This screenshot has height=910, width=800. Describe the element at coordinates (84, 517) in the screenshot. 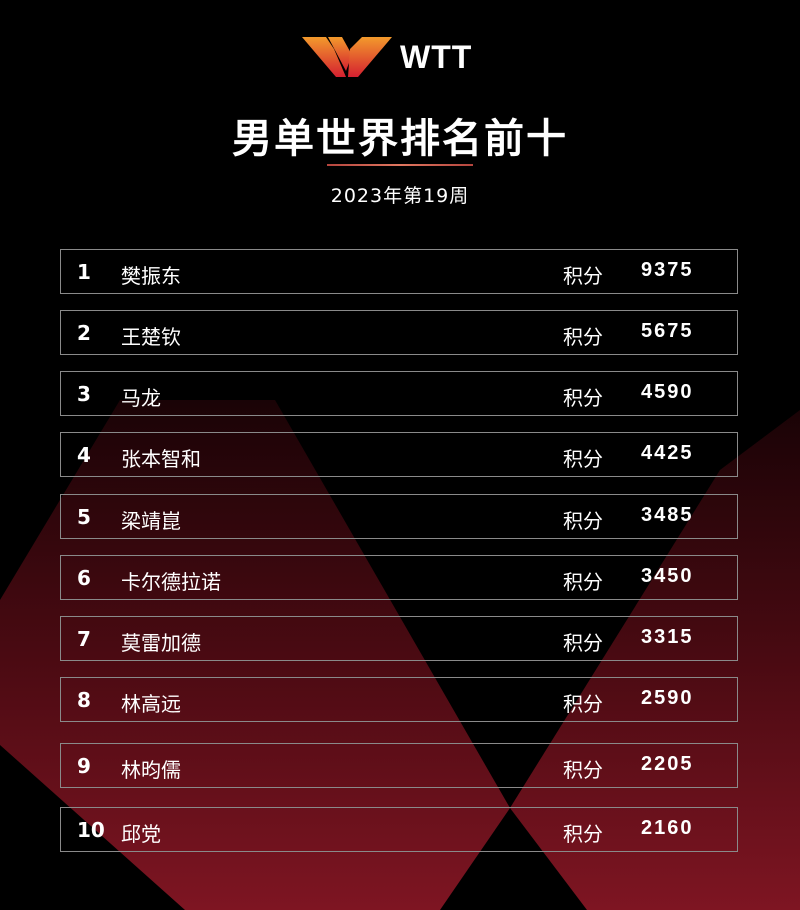

I see `rank-number: 5` at that location.